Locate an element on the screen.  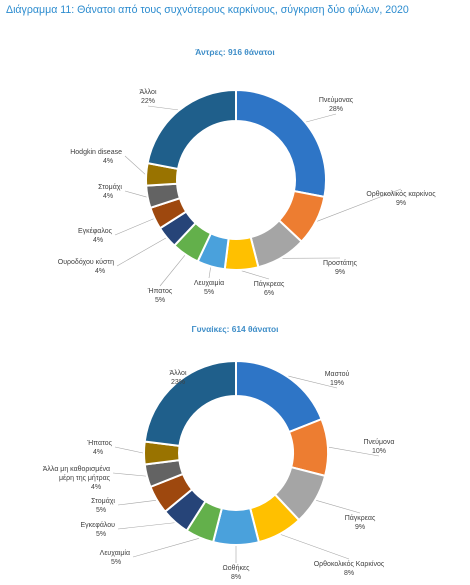
women-value-στομαχι: 5% is located at coordinates (101, 510).